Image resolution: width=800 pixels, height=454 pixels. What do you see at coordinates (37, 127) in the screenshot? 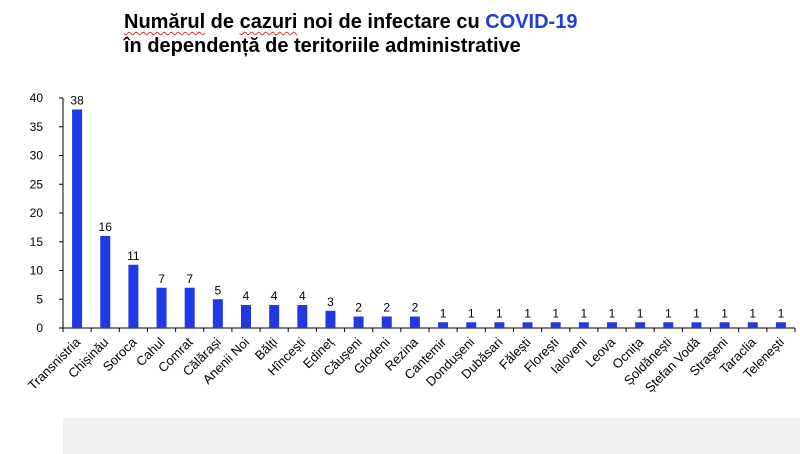
I see `y-tick-label: 35` at bounding box center [37, 127].